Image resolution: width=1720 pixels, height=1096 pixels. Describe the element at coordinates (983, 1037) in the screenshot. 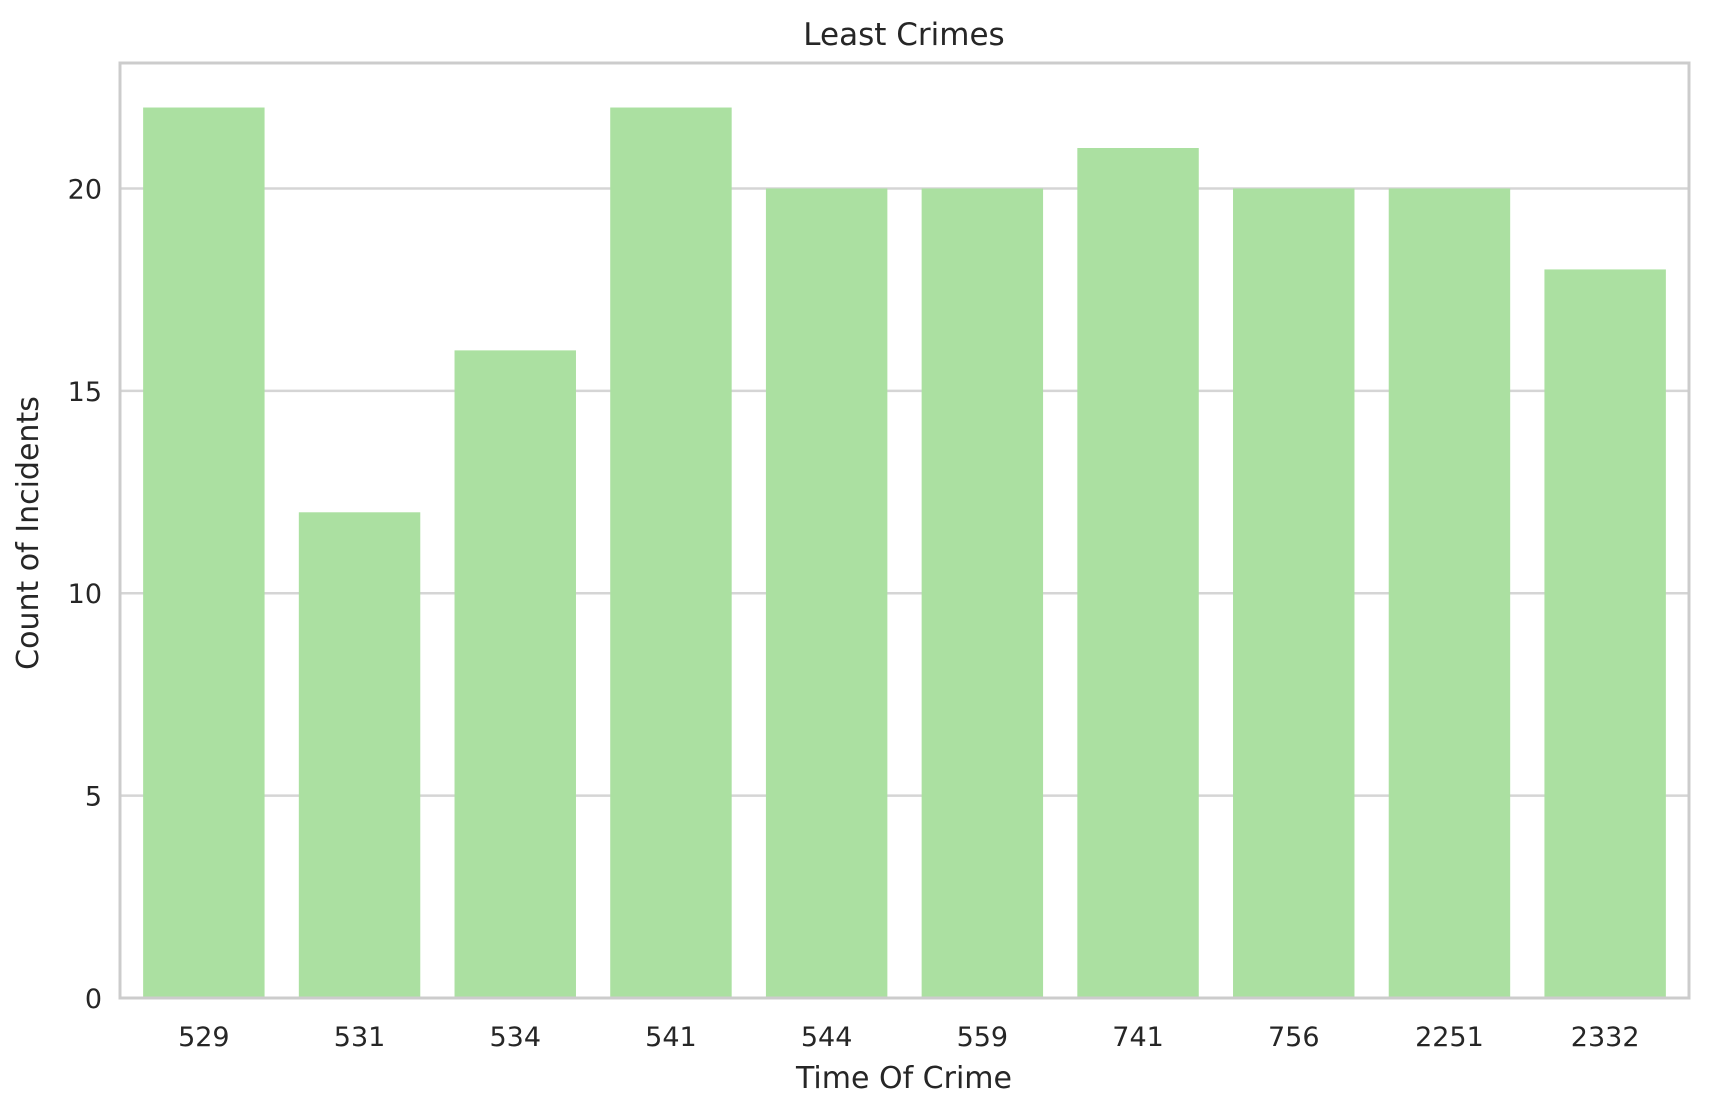

I see `x-tick-label: 559` at that location.